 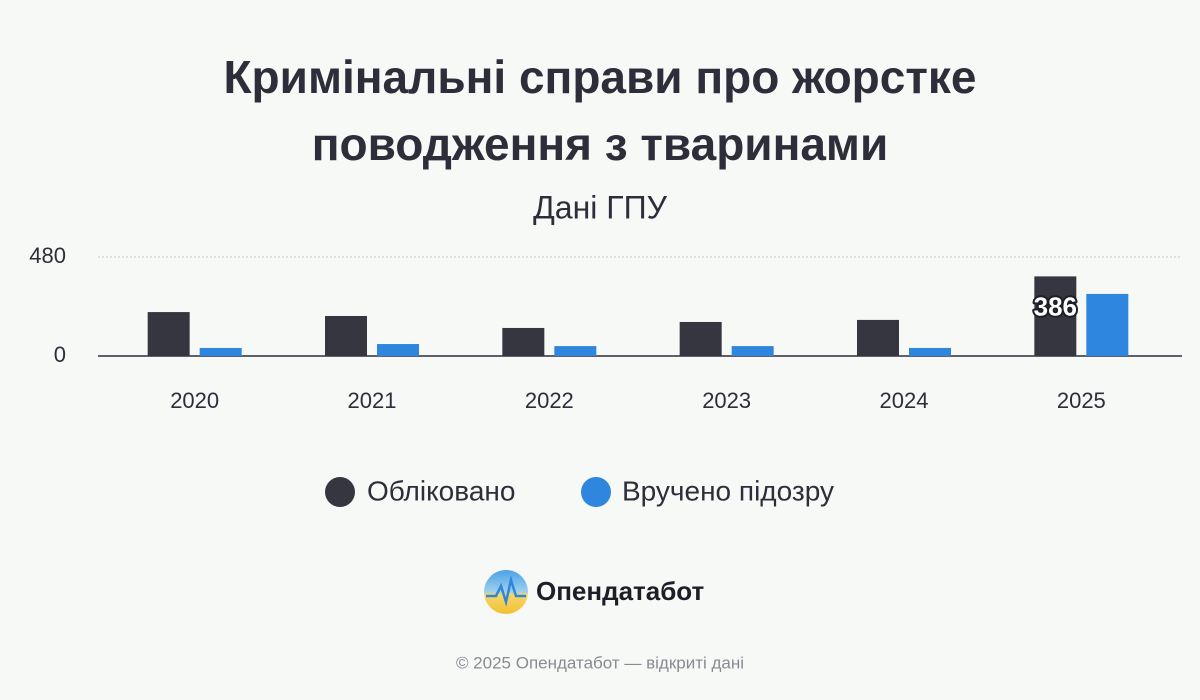 What do you see at coordinates (372, 400) in the screenshot?
I see `x-tick-label: 2021` at bounding box center [372, 400].